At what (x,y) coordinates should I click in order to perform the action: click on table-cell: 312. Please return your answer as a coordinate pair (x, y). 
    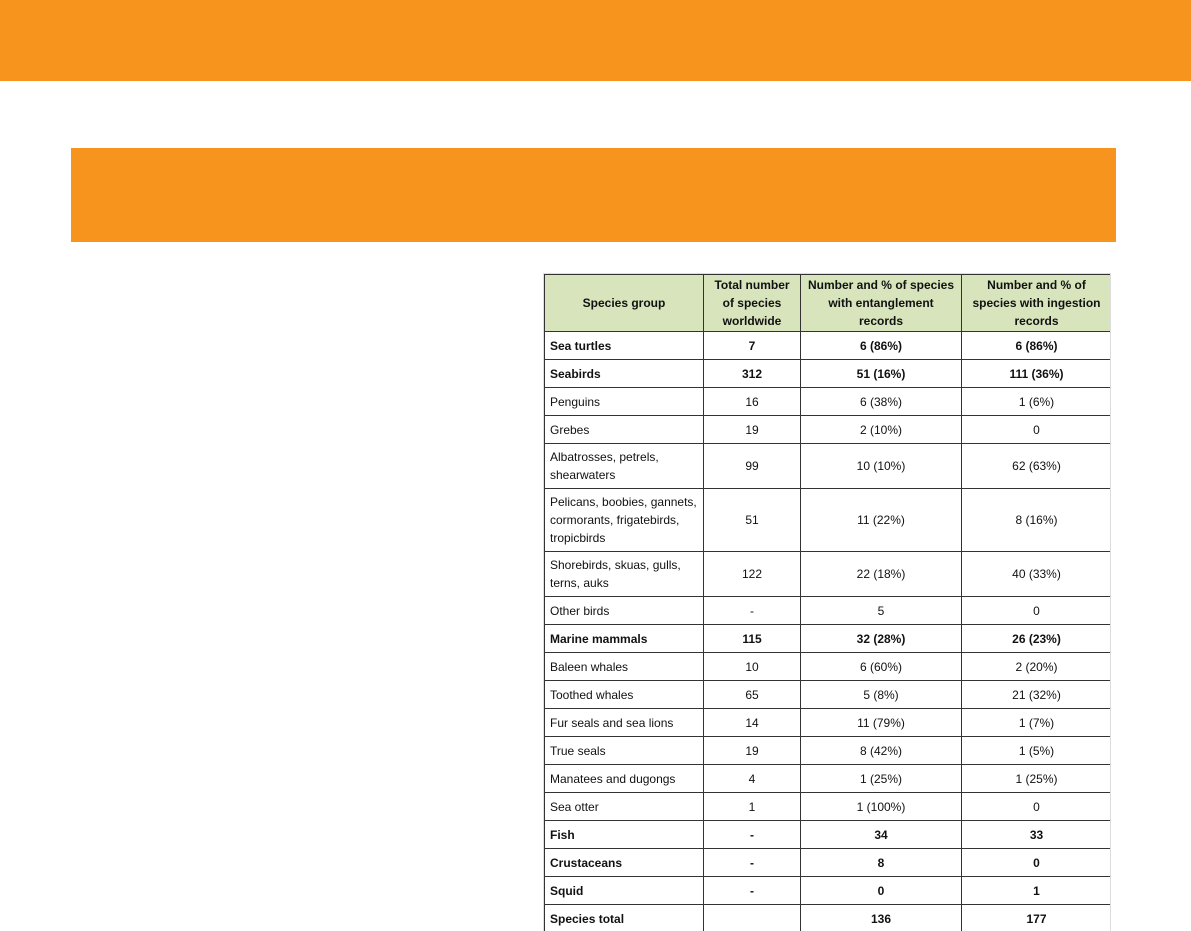
    Looking at the image, I should click on (752, 373).